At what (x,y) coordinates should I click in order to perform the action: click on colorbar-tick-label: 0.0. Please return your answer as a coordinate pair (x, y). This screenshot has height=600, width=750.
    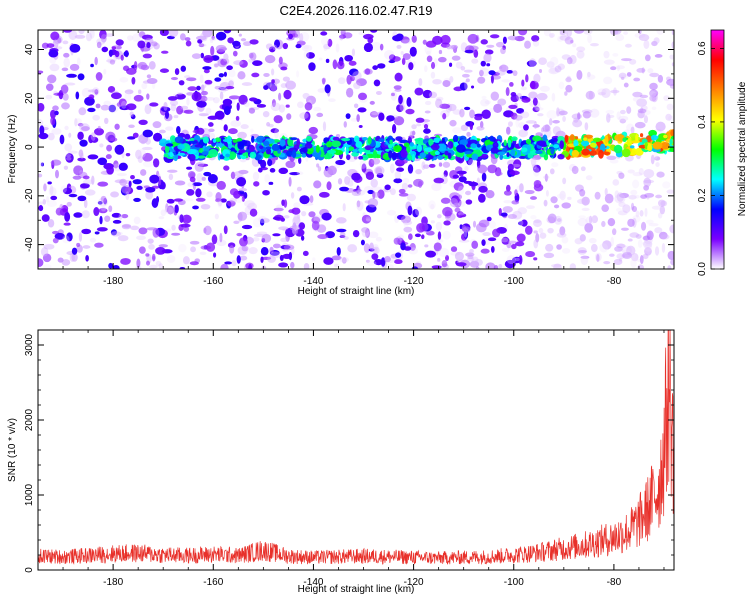
    Looking at the image, I should click on (702, 269).